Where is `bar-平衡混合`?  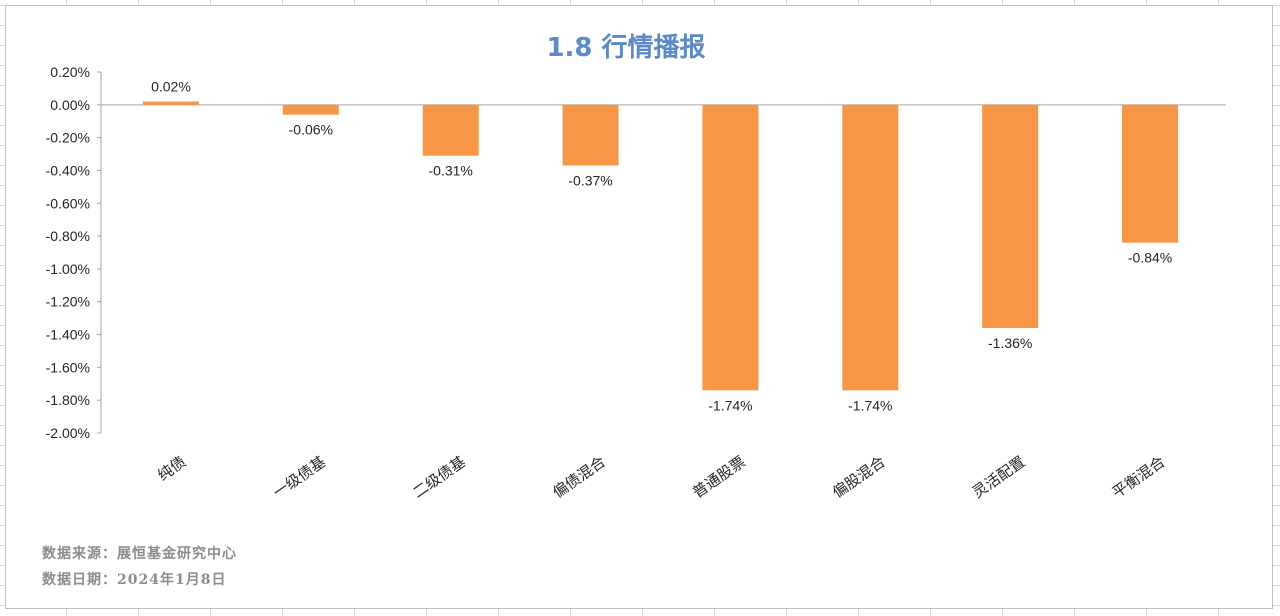
bar-平衡混合 is located at coordinates (1150, 173).